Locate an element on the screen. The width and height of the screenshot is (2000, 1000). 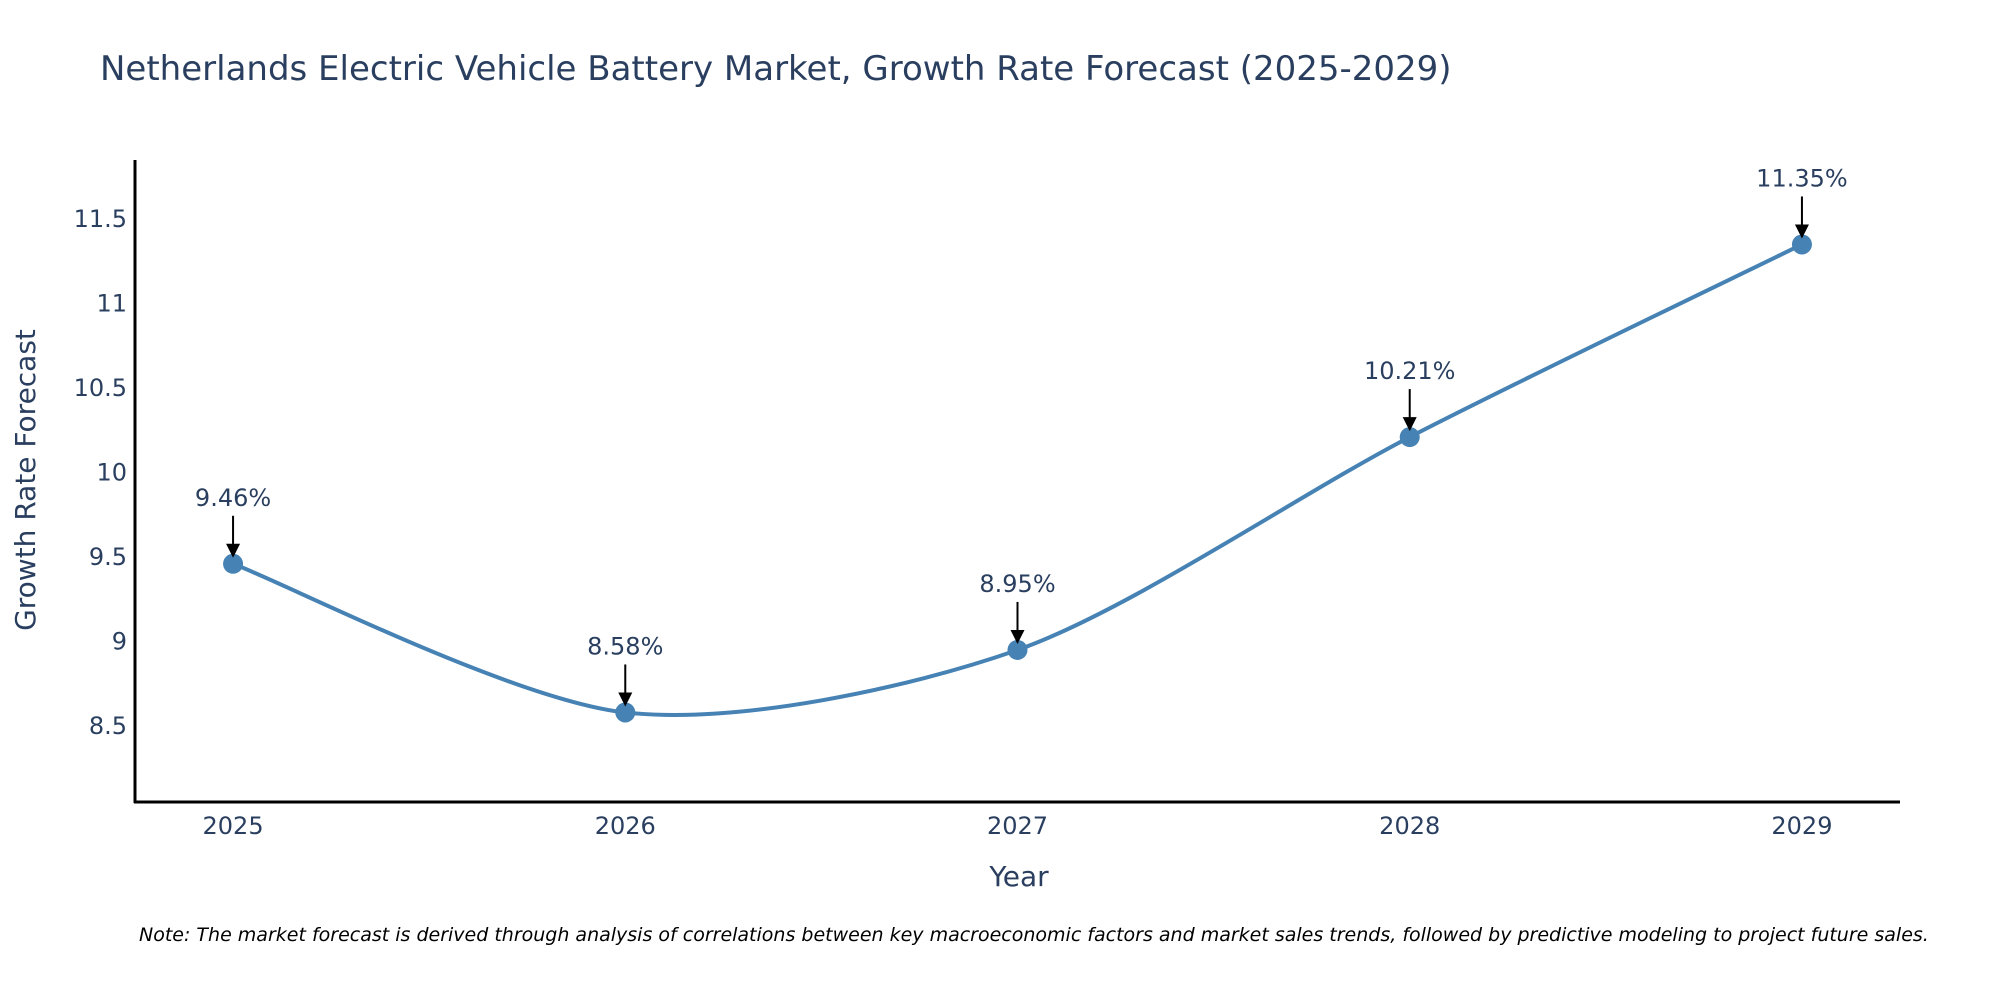
x-tick-label: 2025 is located at coordinates (233, 826).